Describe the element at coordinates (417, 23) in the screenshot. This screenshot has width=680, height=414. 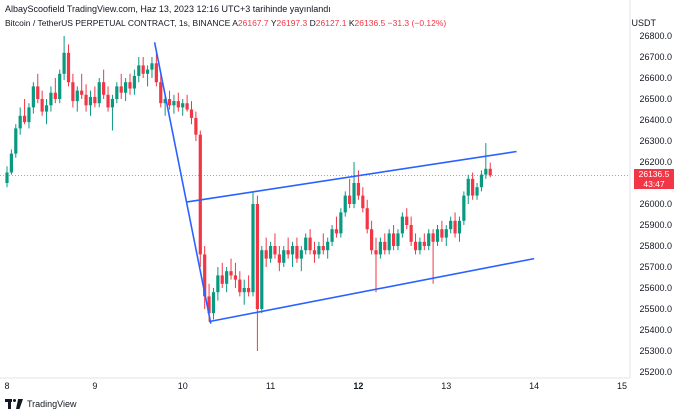
I see `change-value: −31.3 (−0.12%)` at that location.